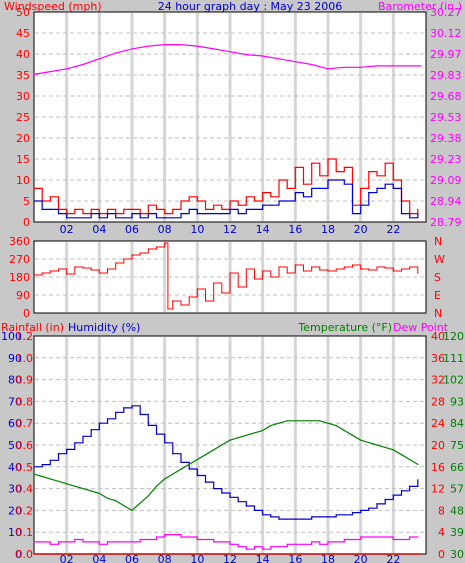  Describe the element at coordinates (32, 327) in the screenshot. I see `rainfall-axis-title: Rainfall (in)` at that location.